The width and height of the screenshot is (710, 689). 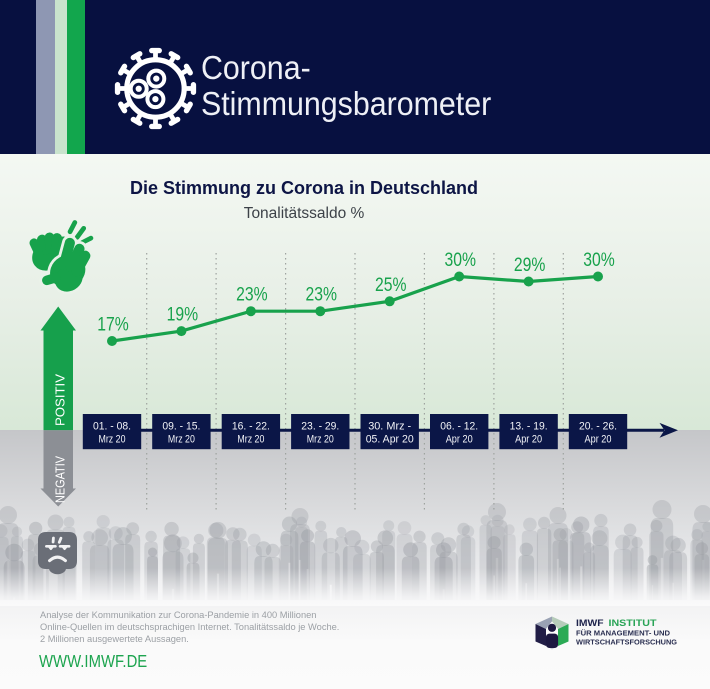 I want to click on svg-text: 25%, so click(x=391, y=285).